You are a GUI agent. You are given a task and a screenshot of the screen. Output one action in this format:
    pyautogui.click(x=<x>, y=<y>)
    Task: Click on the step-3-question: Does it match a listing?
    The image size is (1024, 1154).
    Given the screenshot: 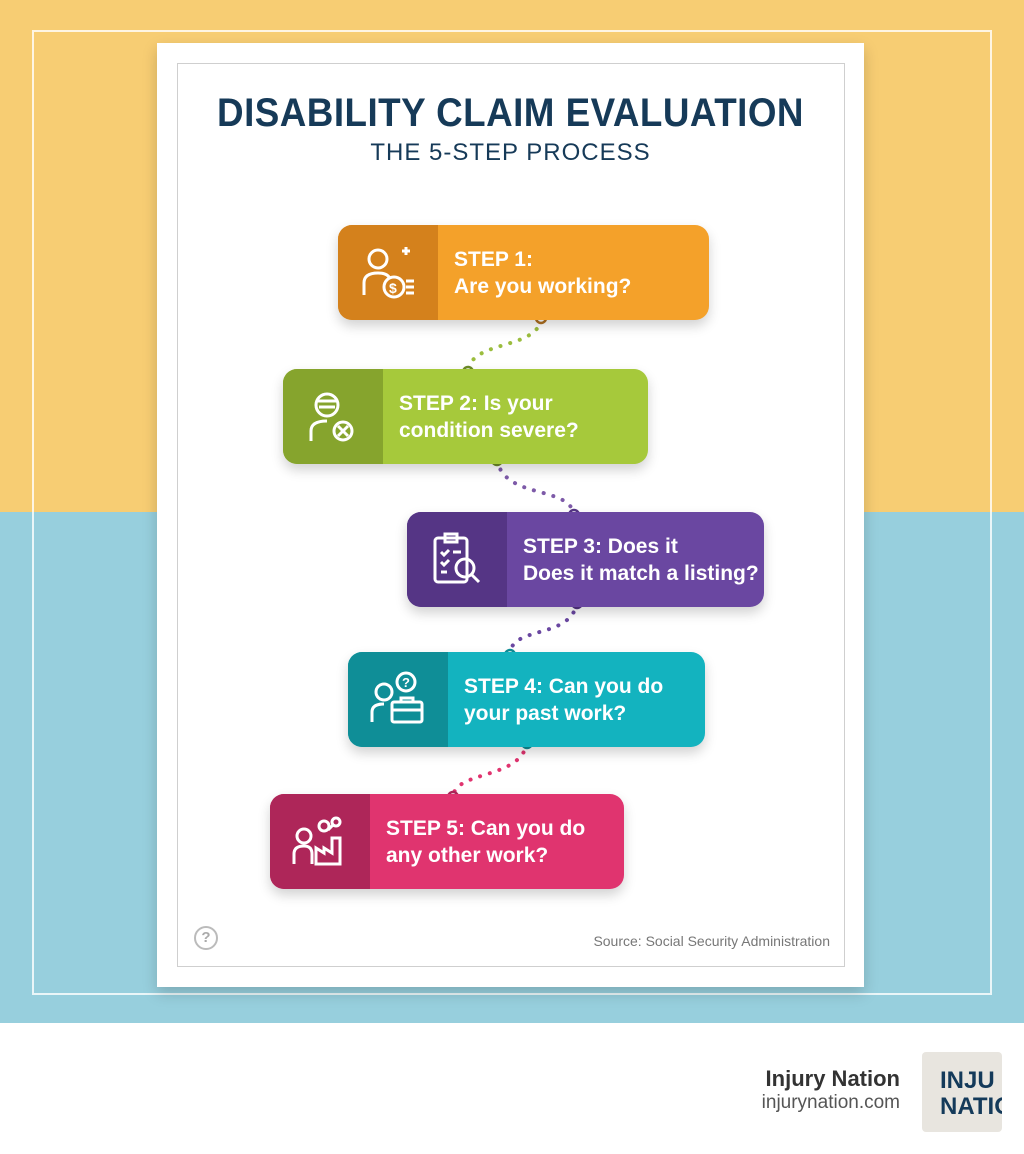 What is the action you would take?
    pyautogui.click(x=641, y=573)
    